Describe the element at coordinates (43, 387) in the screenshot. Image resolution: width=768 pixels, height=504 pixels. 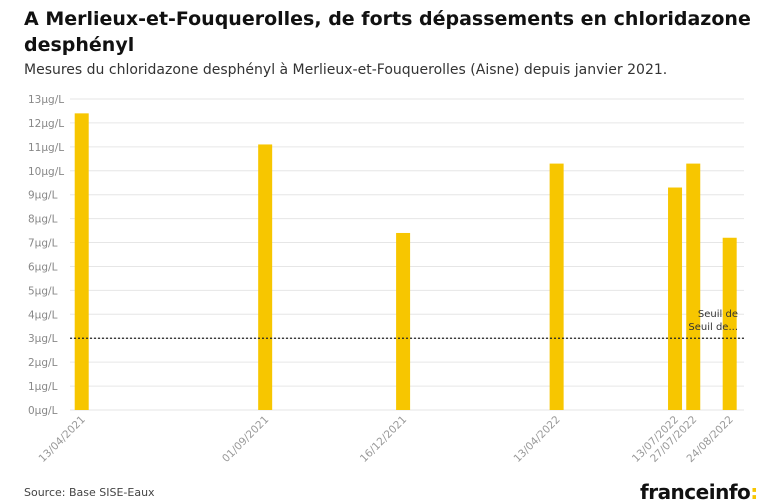
I see `y-tick-label: 1µg/L` at that location.